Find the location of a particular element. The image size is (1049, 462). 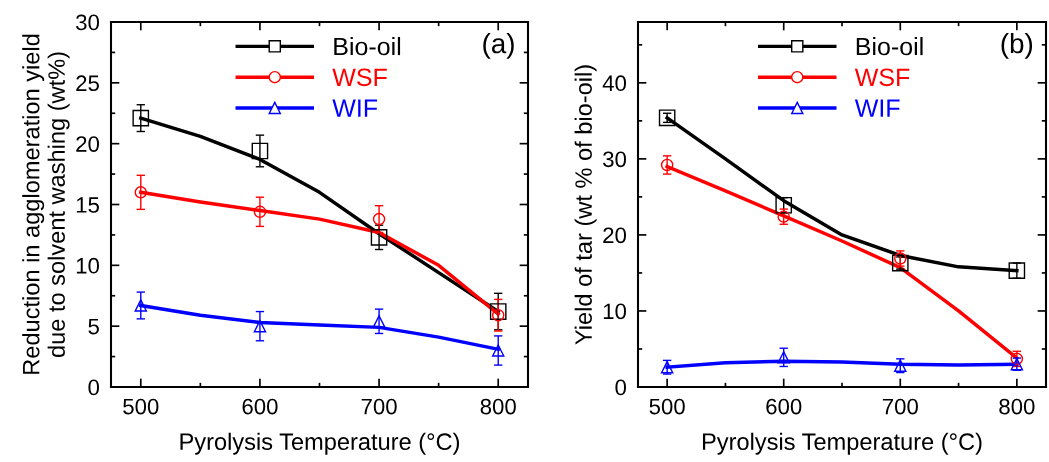

y-tick-label: 5 is located at coordinates (93, 326).